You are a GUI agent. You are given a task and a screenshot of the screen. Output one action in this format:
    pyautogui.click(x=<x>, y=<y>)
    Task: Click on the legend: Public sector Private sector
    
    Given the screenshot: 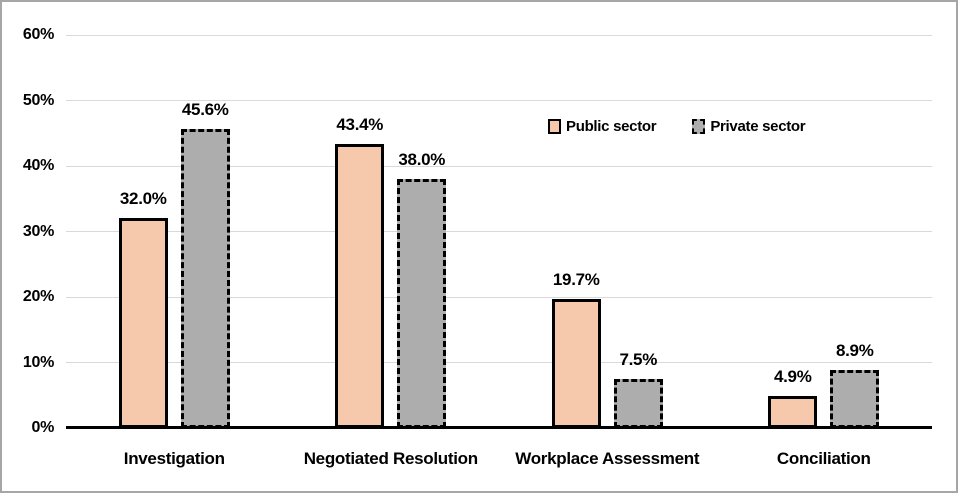 What is the action you would take?
    pyautogui.click(x=677, y=126)
    